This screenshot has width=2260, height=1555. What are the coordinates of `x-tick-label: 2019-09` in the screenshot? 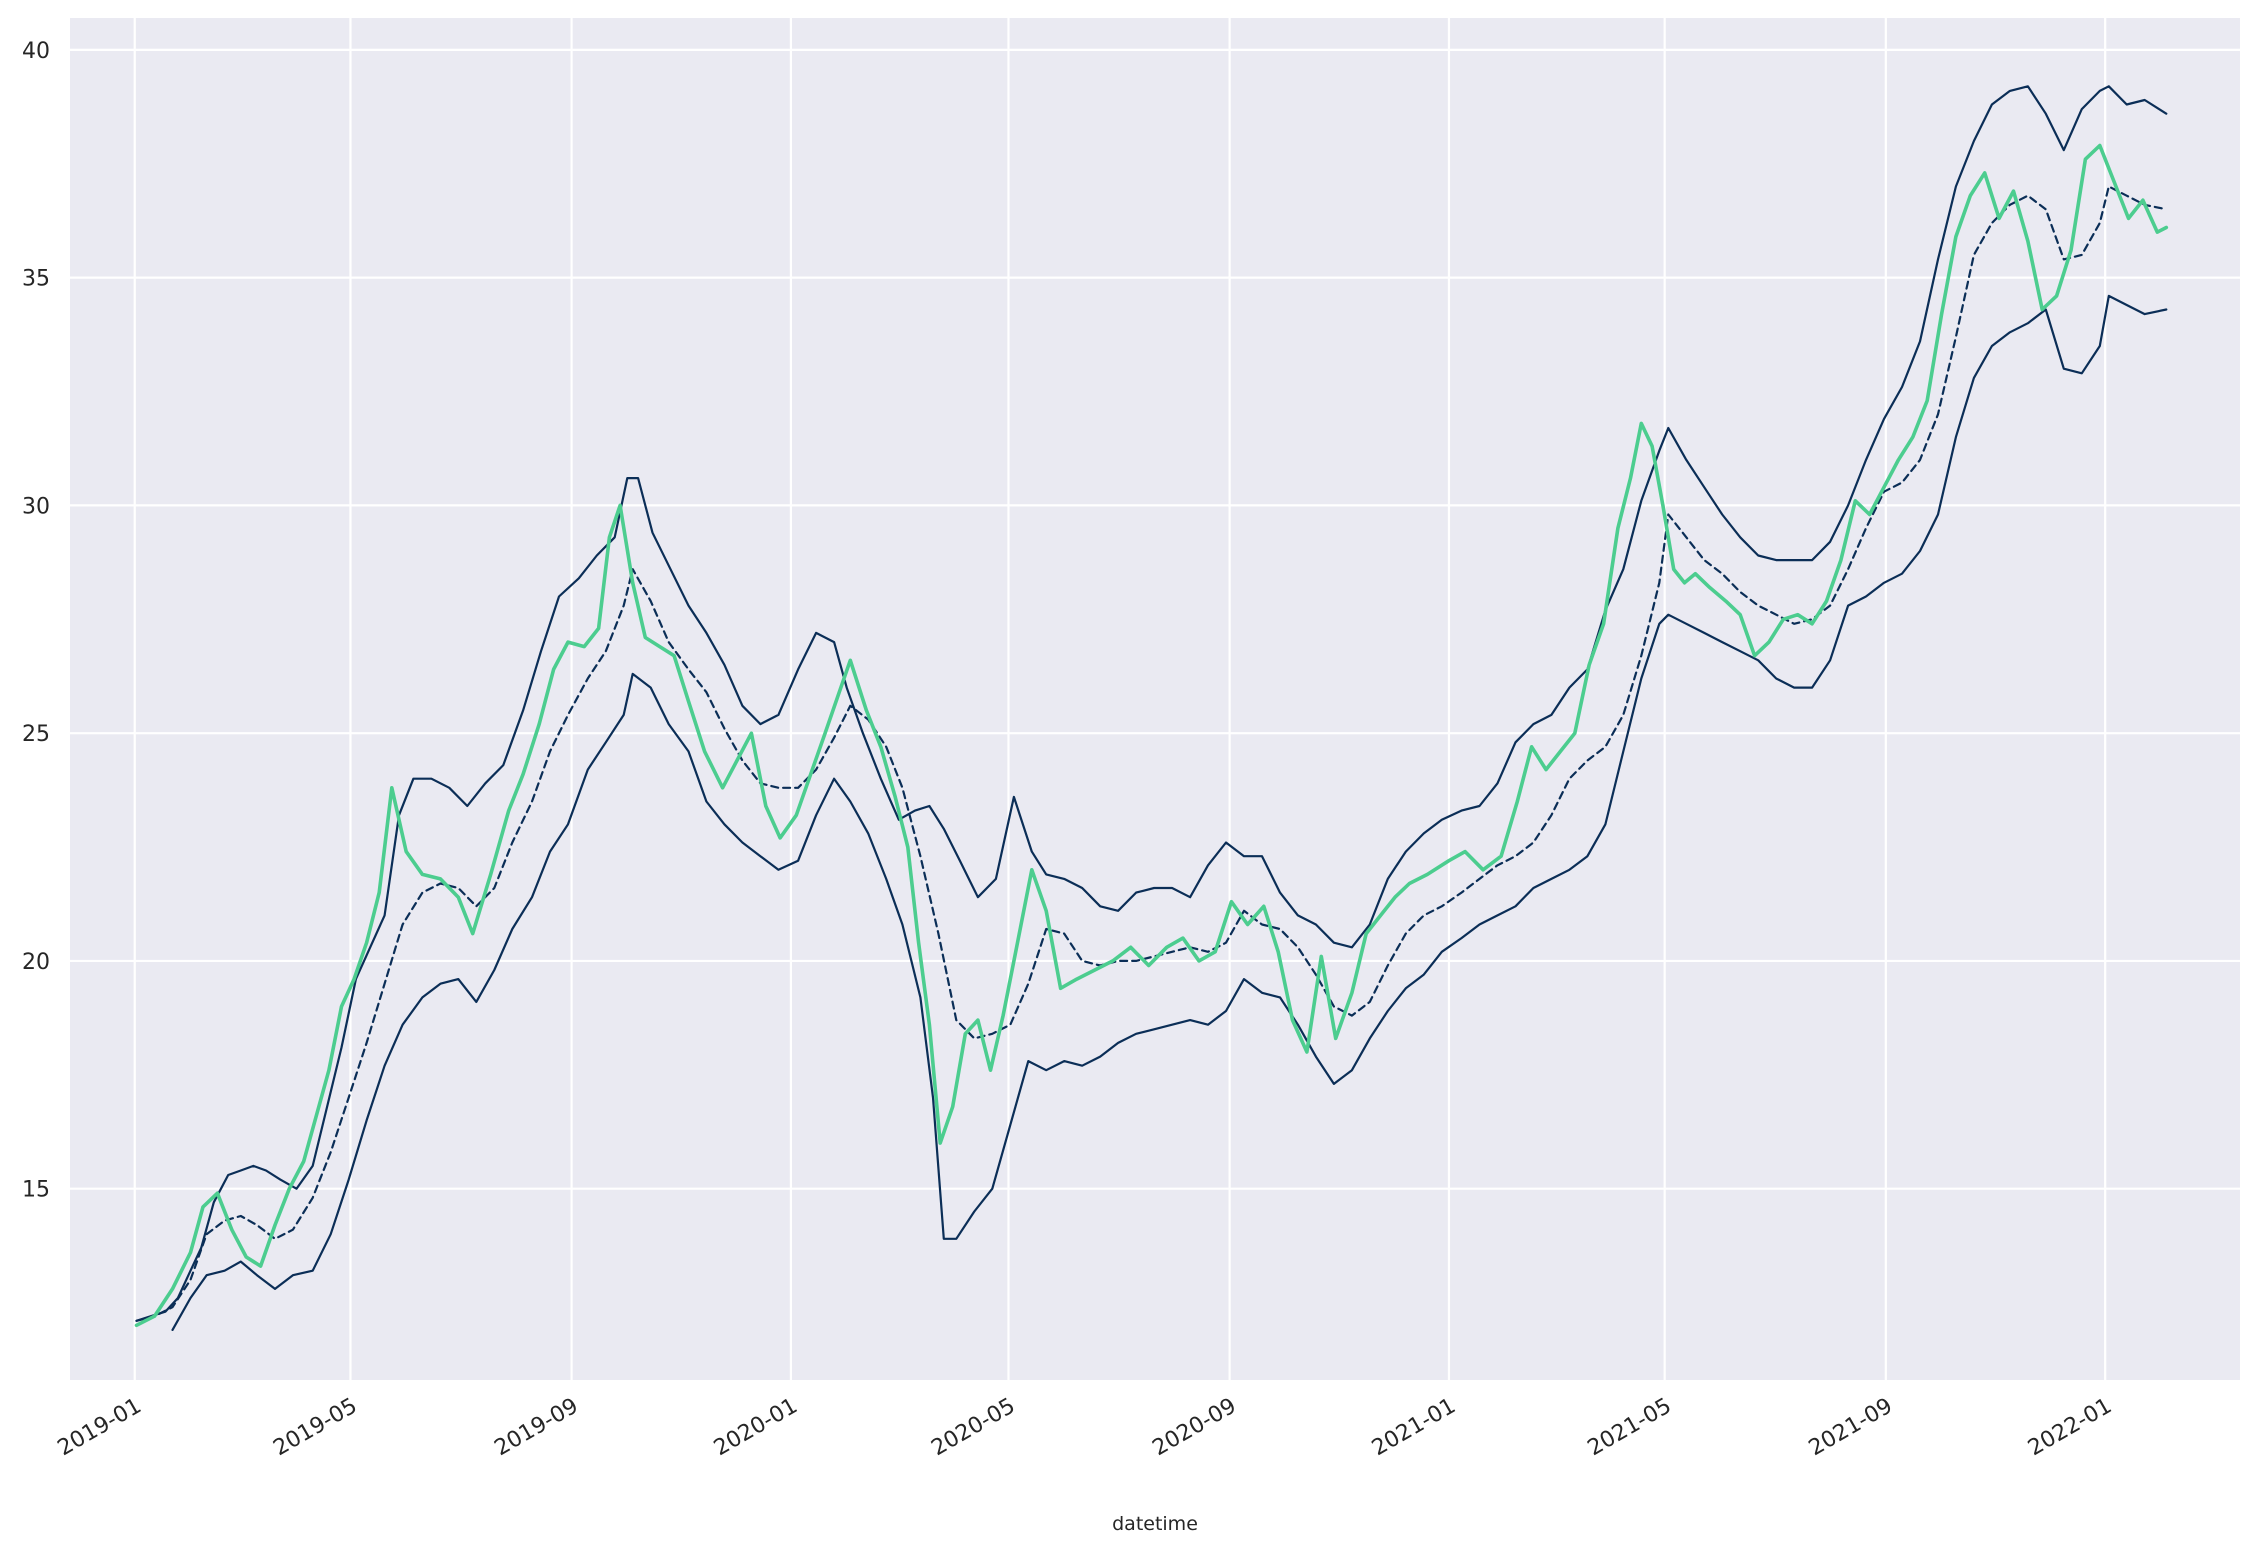 It's located at (536, 1428).